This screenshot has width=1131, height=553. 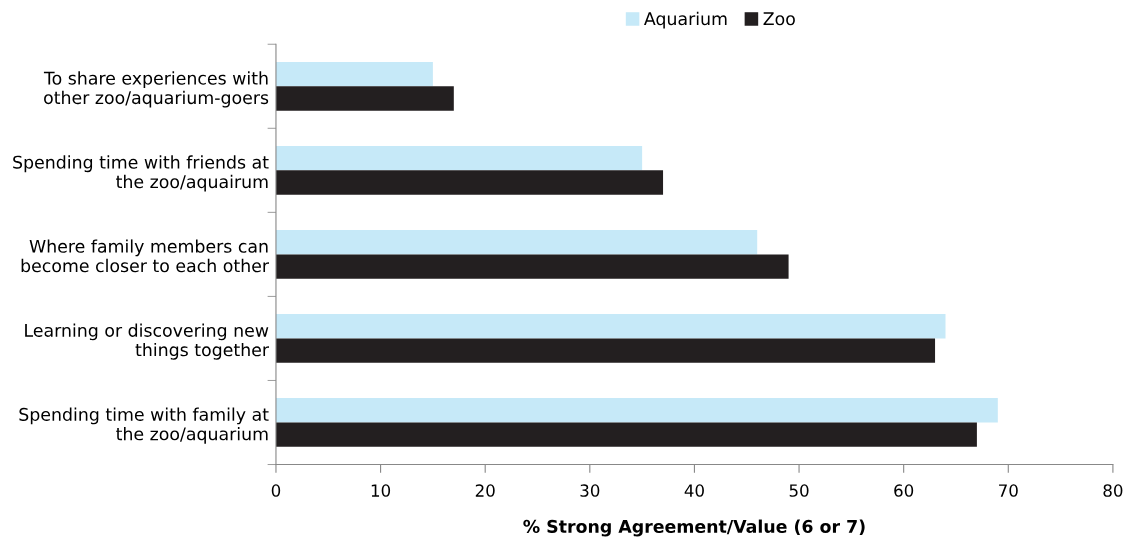 What do you see at coordinates (590, 490) in the screenshot?
I see `x-tick-label: 30` at bounding box center [590, 490].